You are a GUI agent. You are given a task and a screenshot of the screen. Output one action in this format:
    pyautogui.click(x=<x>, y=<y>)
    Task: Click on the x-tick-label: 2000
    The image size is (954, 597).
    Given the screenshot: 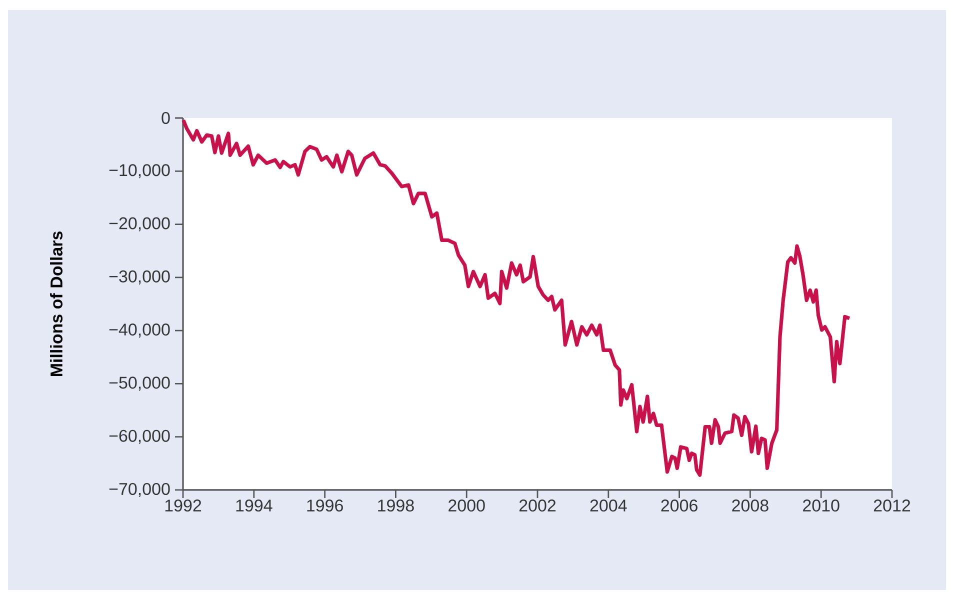 What is the action you would take?
    pyautogui.click(x=466, y=506)
    